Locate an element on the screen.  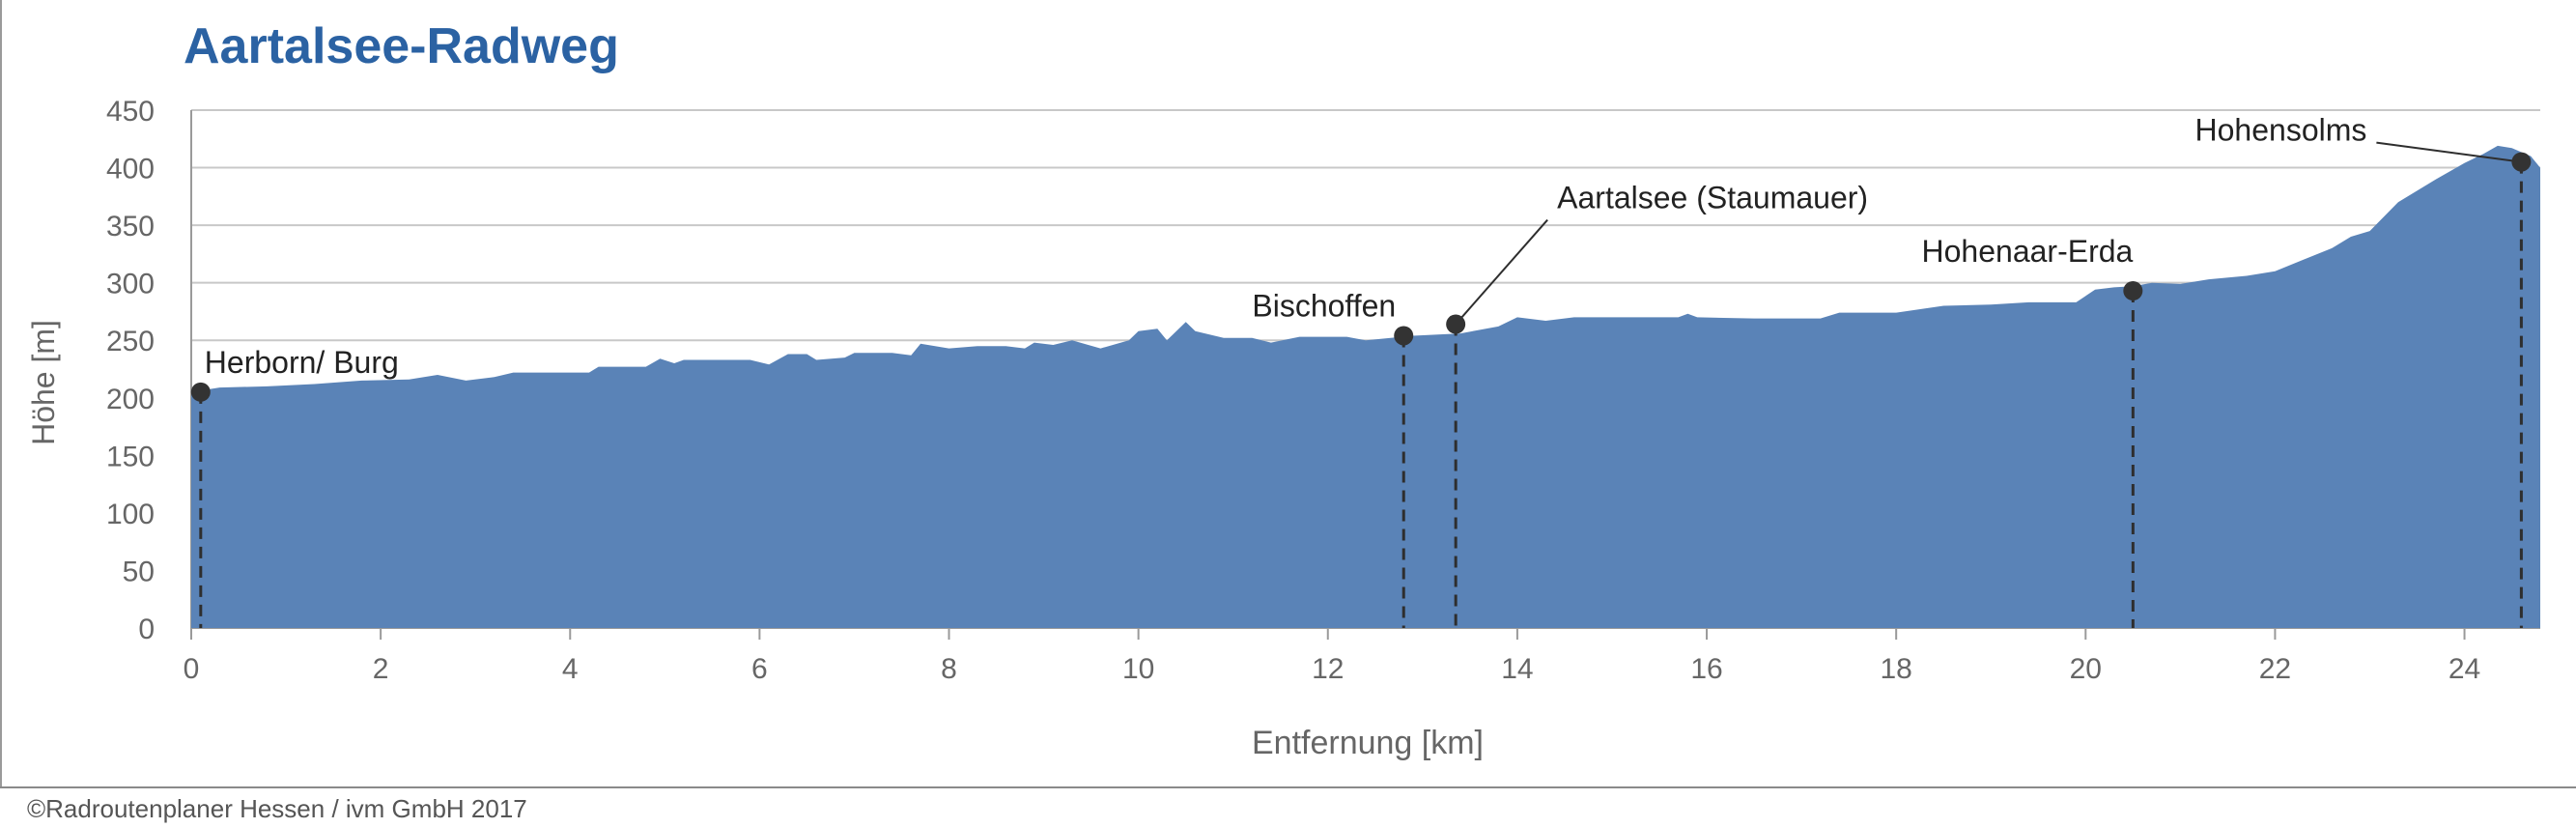
y-tick-label: 300 is located at coordinates (130, 284).